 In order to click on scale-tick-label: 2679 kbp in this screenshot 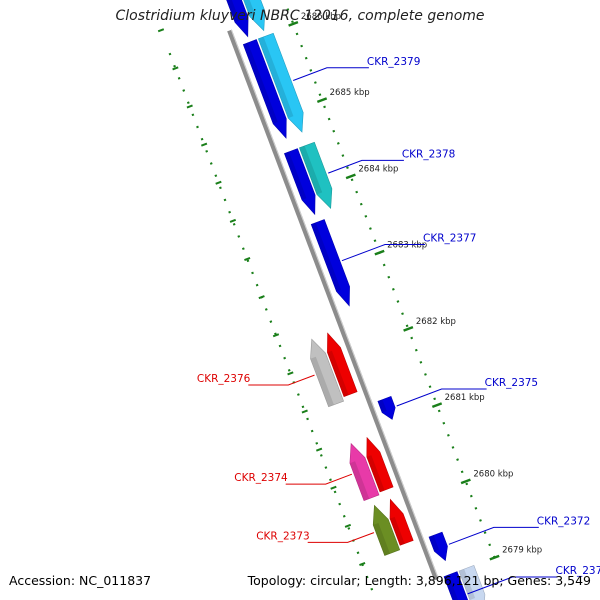, I will do `click(522, 551)`.